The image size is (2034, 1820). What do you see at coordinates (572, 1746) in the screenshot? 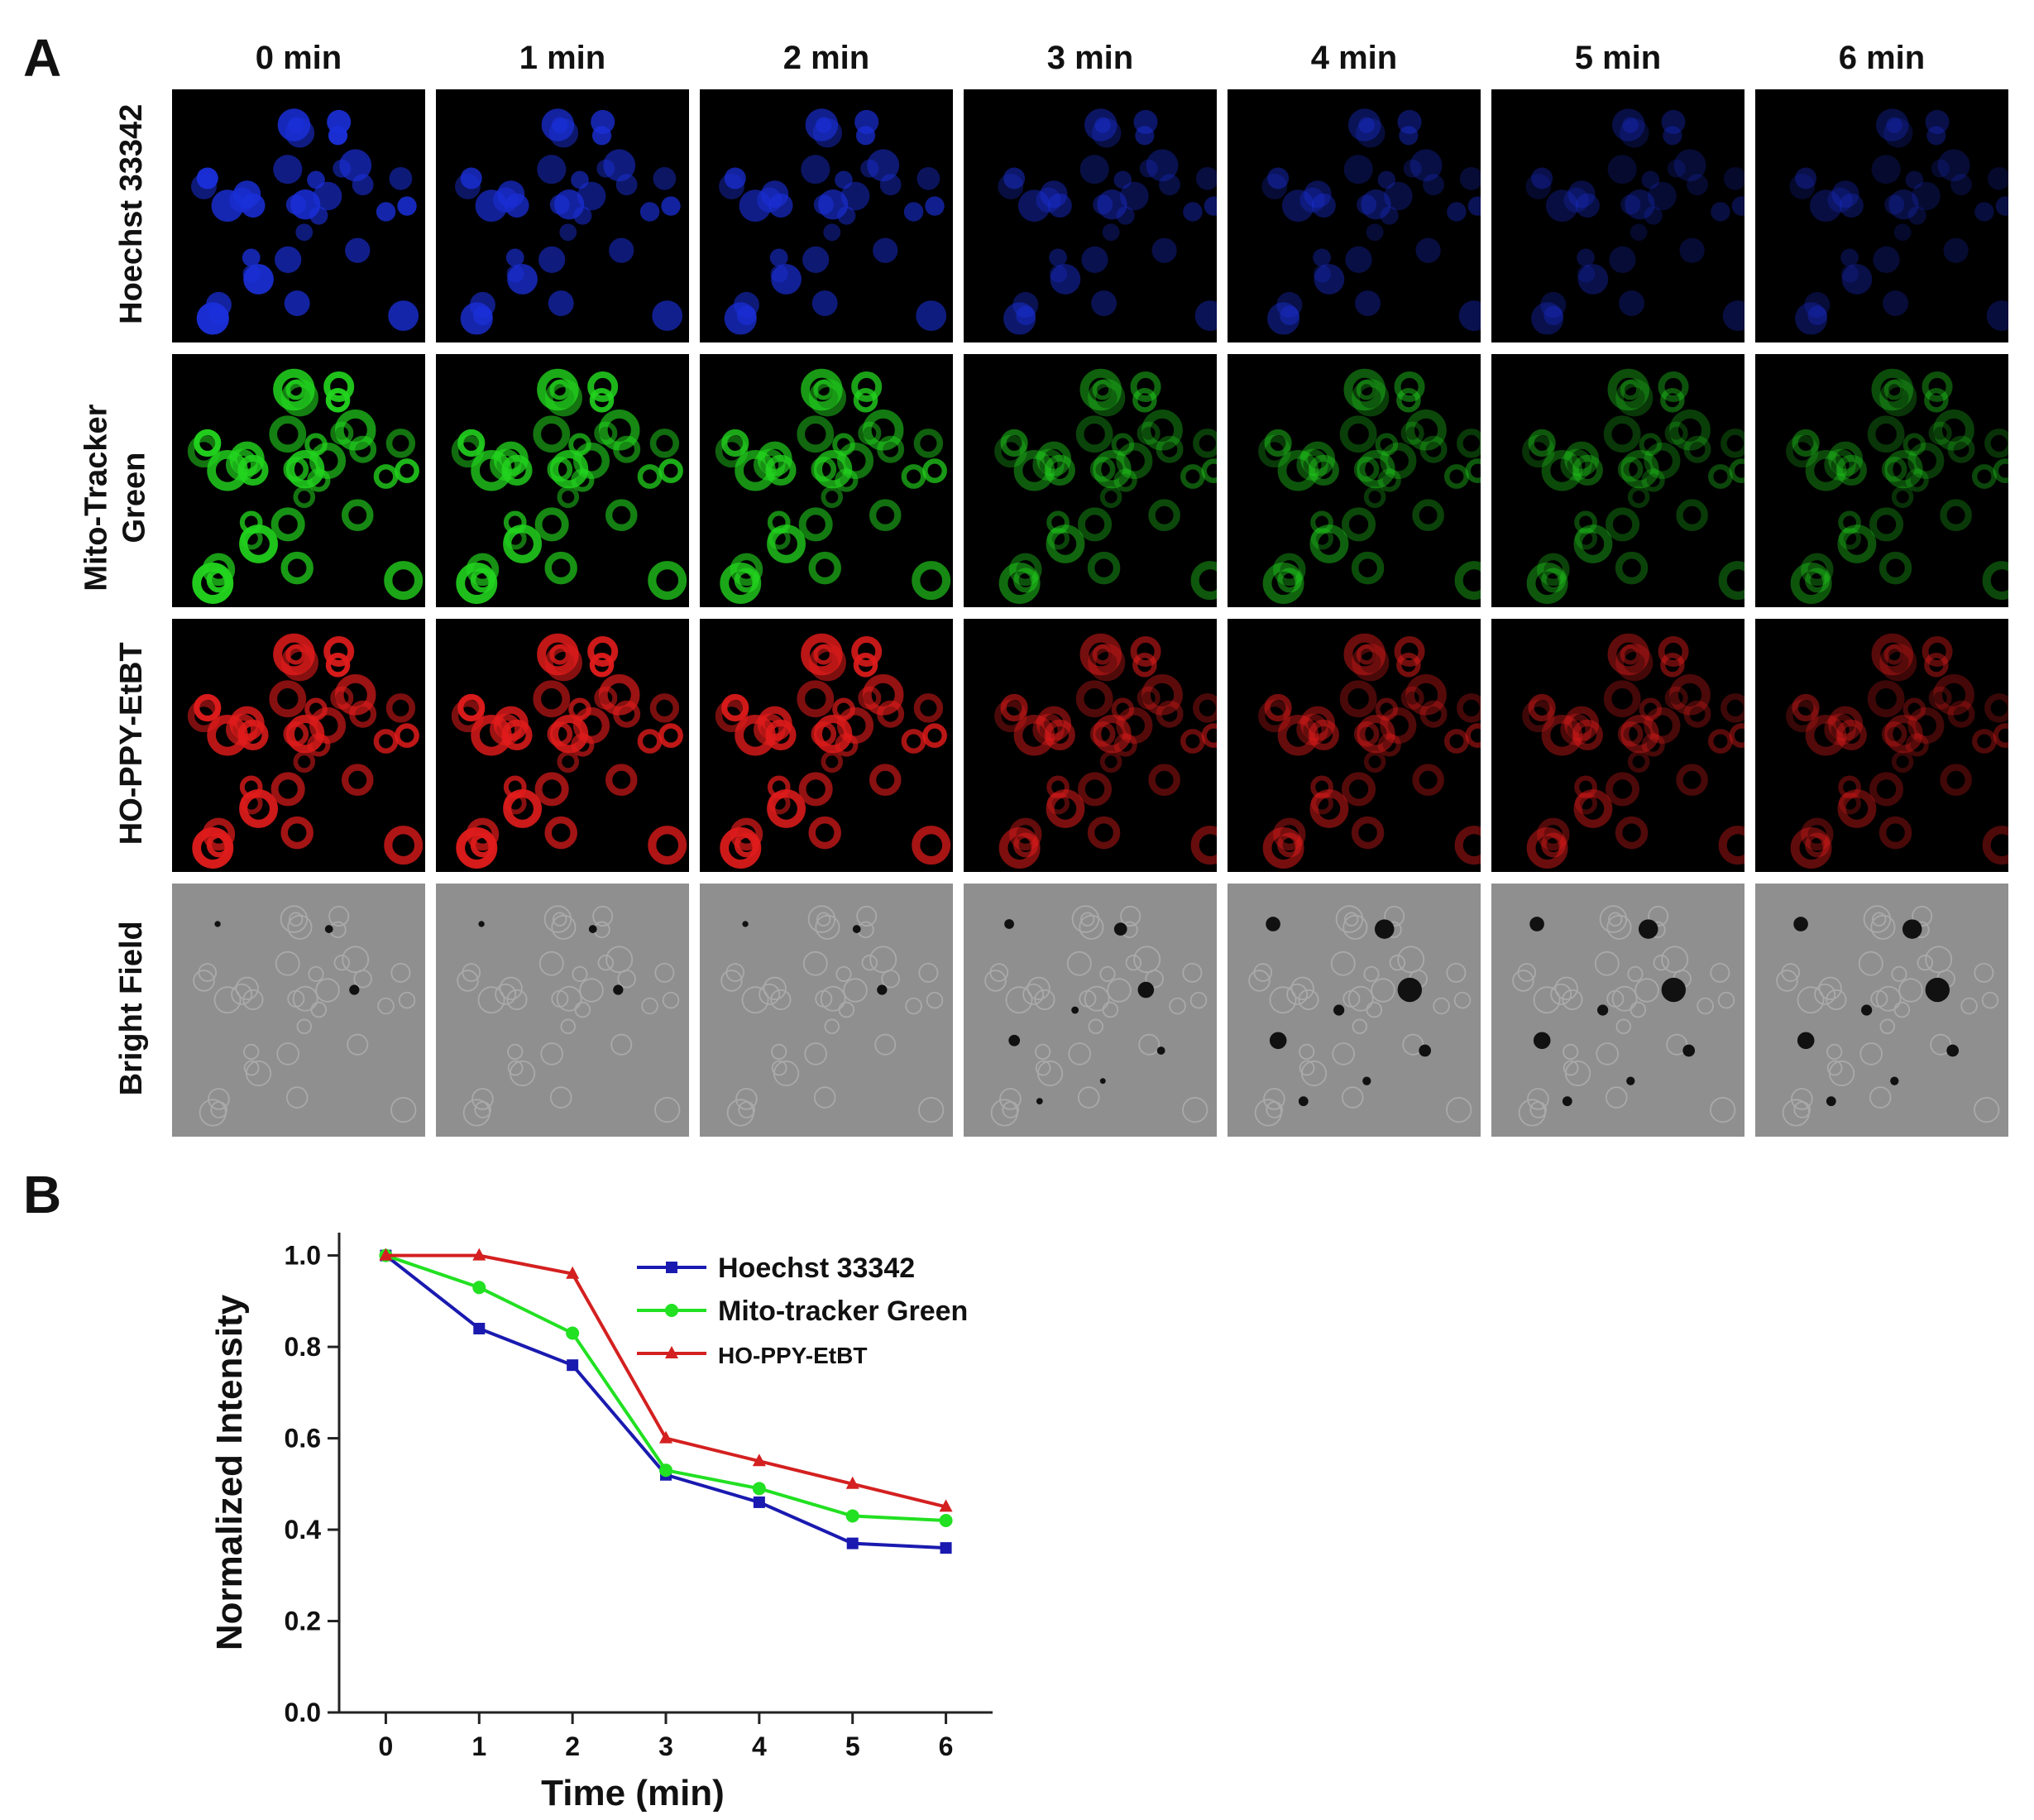
I see `x-tick-label: 2` at bounding box center [572, 1746].